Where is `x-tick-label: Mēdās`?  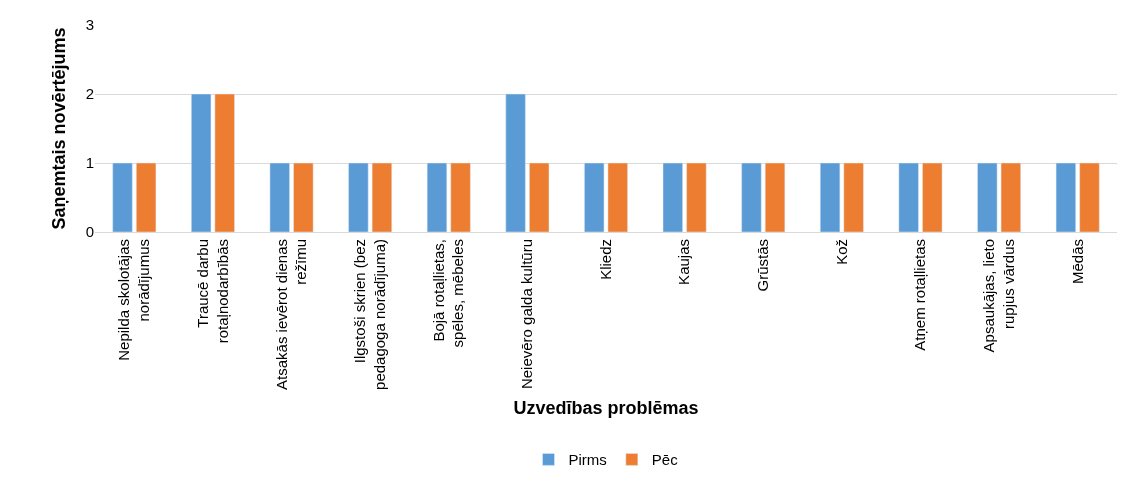
x-tick-label: Mēdās is located at coordinates (1077, 262).